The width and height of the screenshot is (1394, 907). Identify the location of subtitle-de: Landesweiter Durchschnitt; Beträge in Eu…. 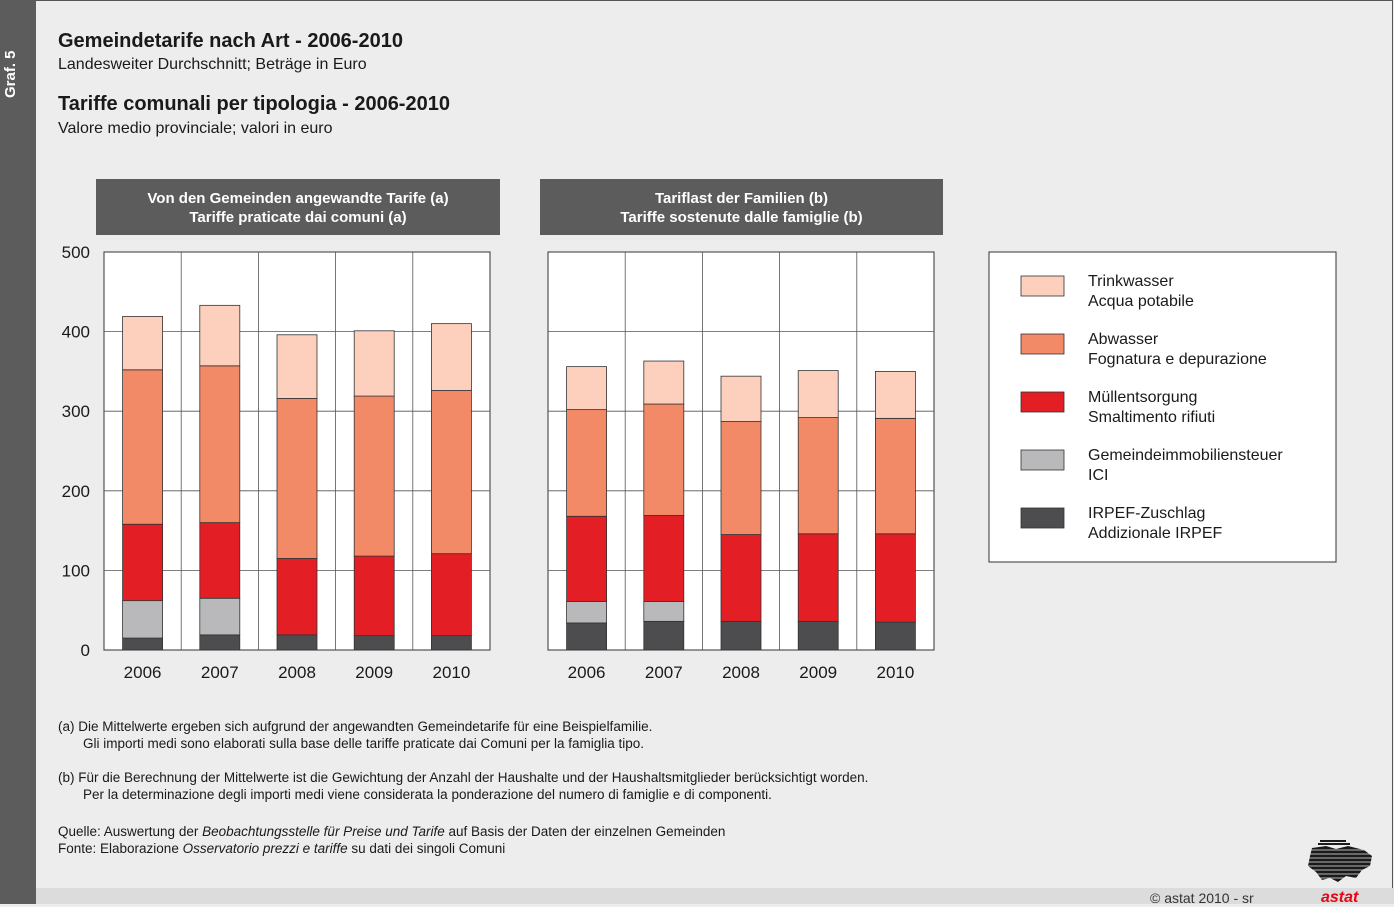
(212, 64).